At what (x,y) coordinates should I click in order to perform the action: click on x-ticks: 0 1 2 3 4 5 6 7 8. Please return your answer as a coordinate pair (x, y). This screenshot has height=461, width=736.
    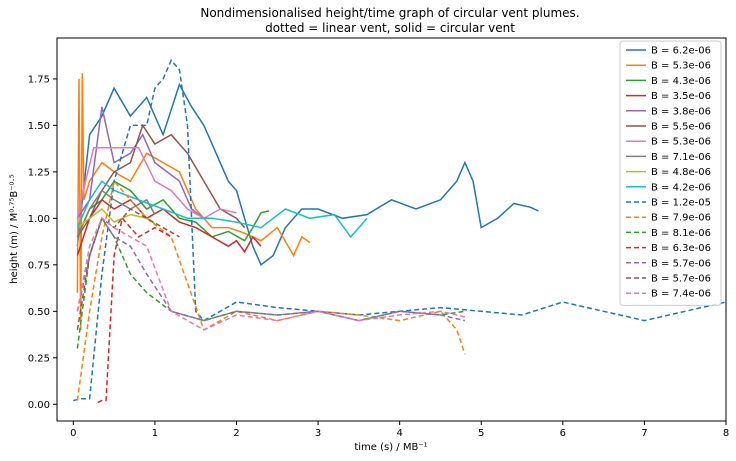
    Looking at the image, I should click on (399, 430).